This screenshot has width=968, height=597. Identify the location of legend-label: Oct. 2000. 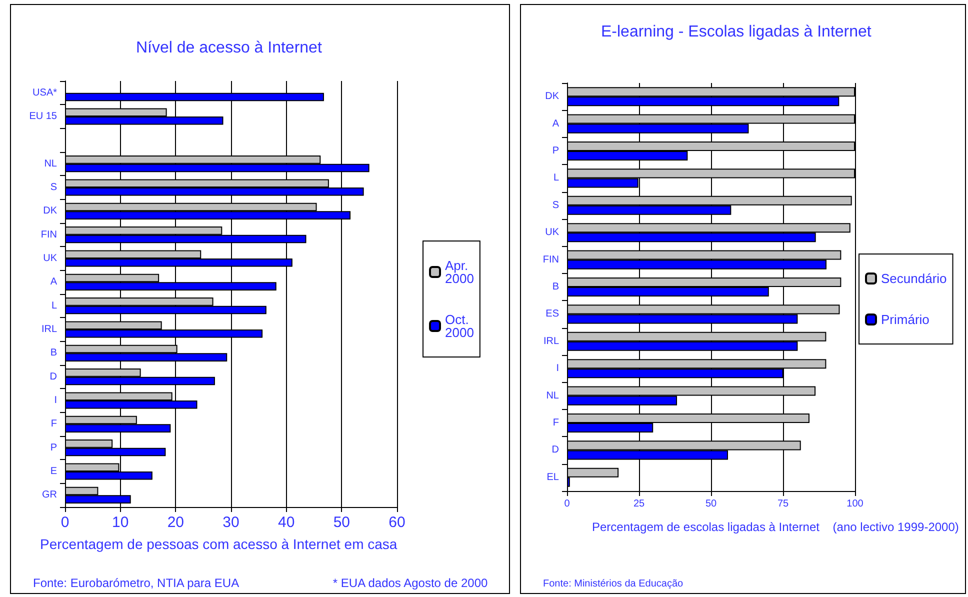
(459, 326).